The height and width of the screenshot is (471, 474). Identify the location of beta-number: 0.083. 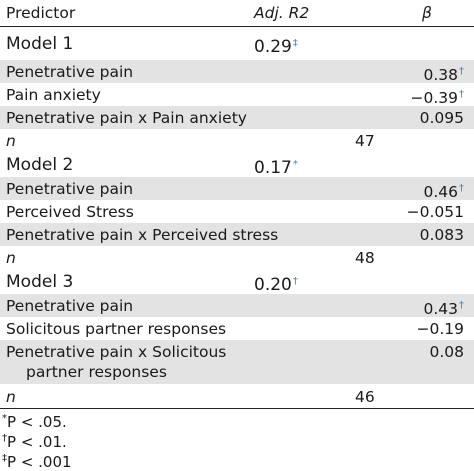
(441, 235).